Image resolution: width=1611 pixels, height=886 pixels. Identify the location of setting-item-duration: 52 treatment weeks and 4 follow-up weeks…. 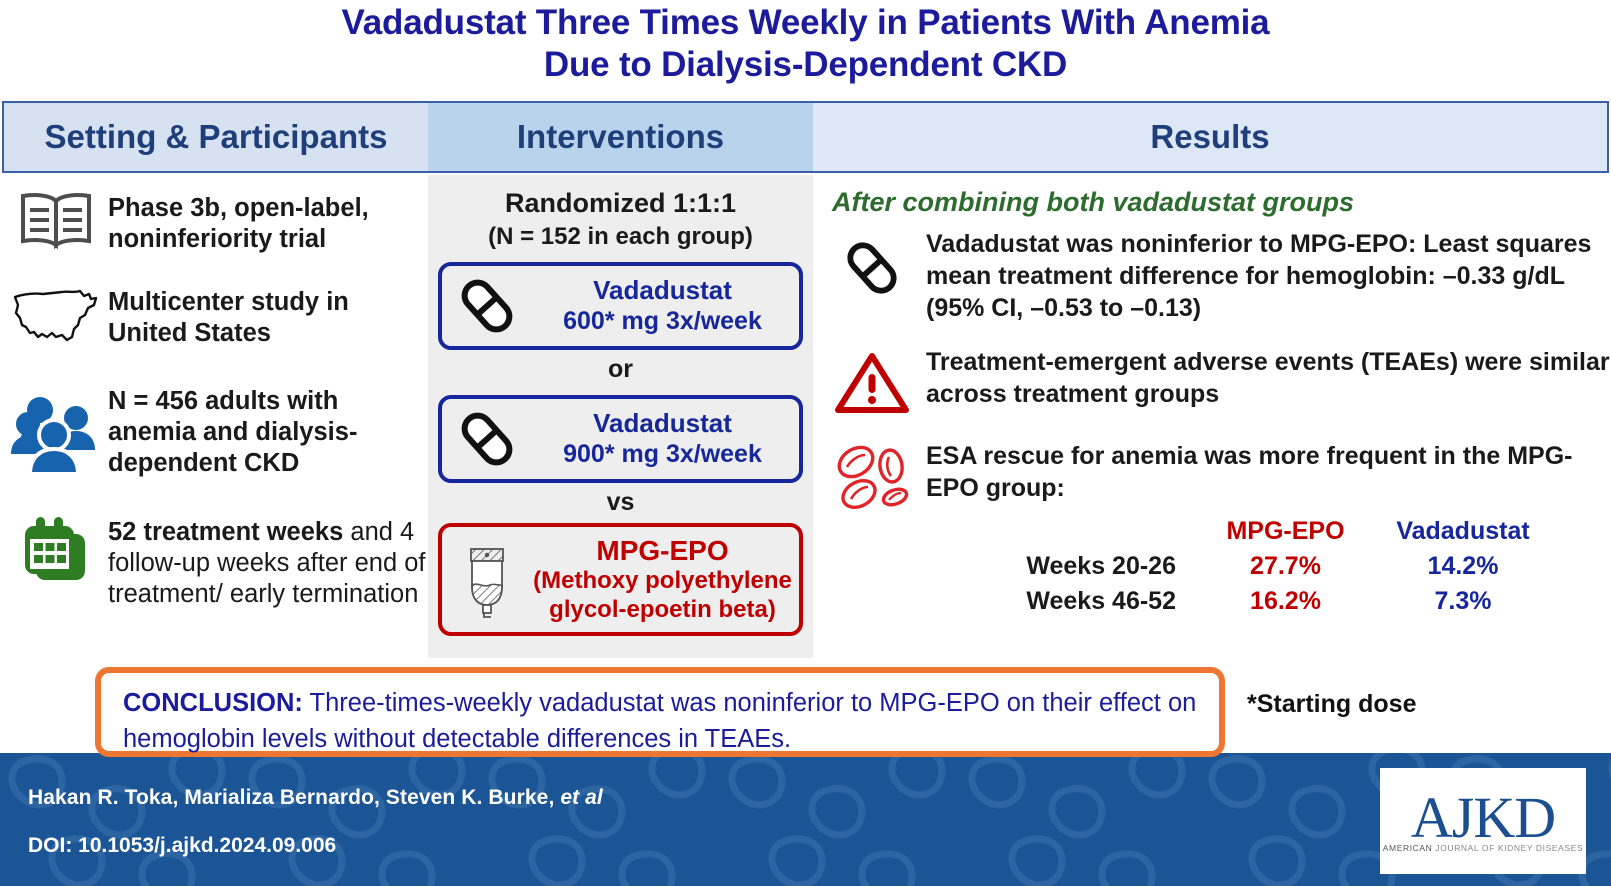
(216, 562).